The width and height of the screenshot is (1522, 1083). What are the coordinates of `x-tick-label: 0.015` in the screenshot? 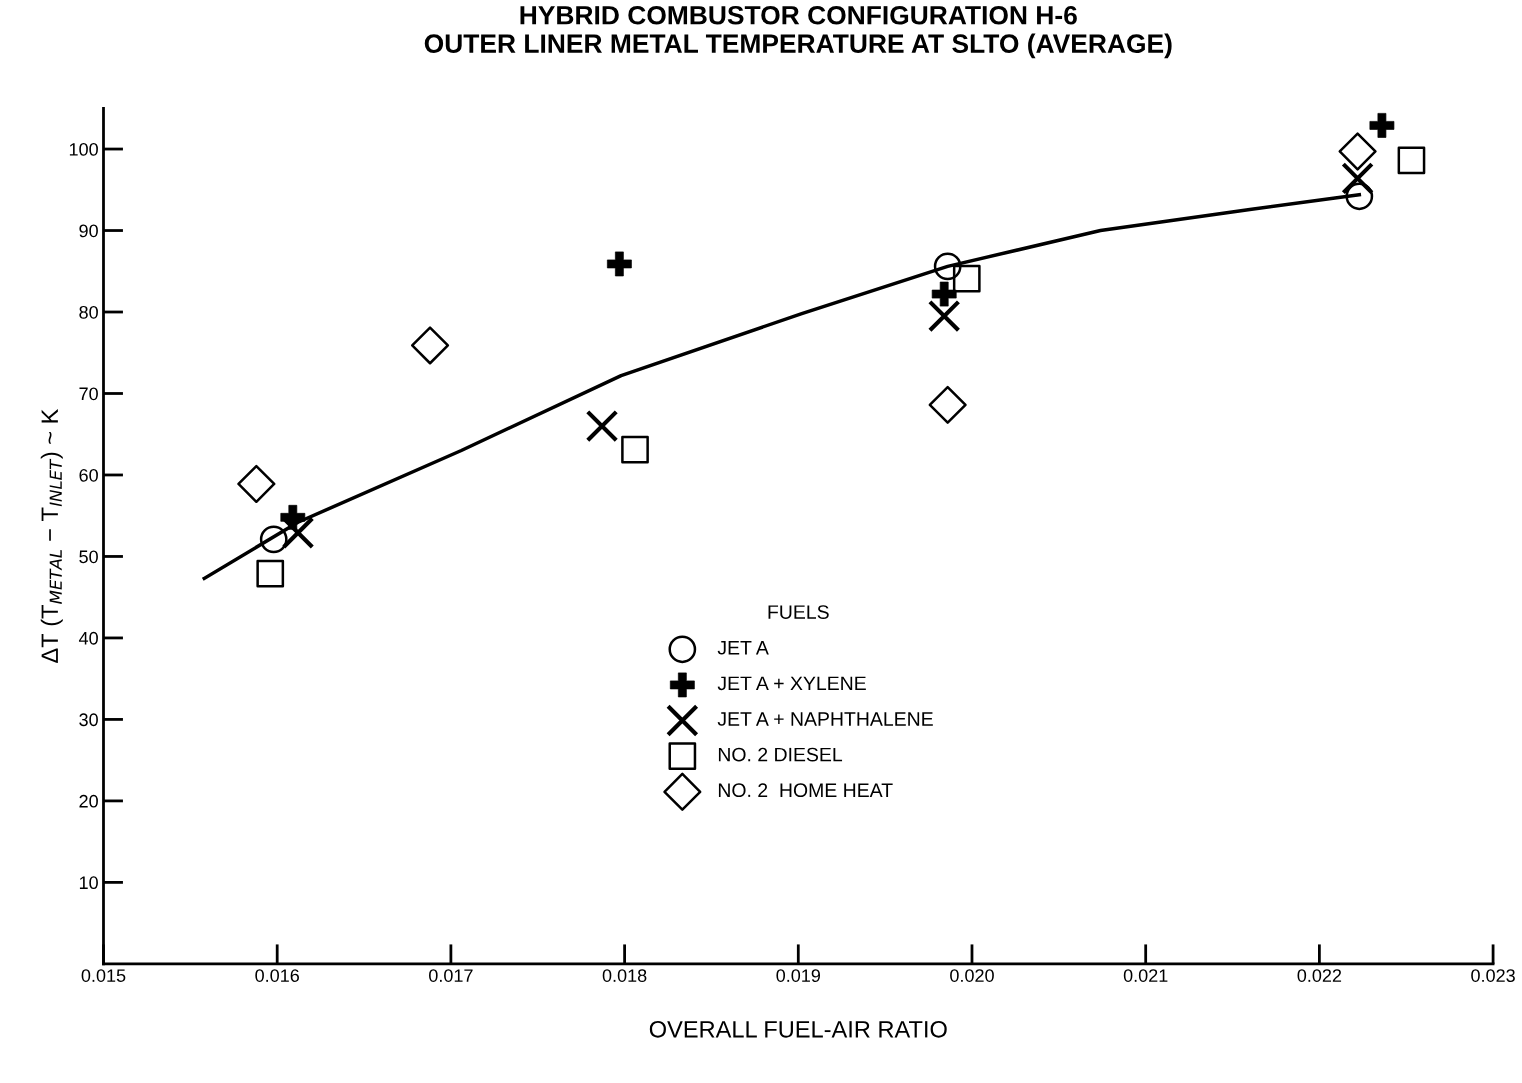 It's located at (103, 975).